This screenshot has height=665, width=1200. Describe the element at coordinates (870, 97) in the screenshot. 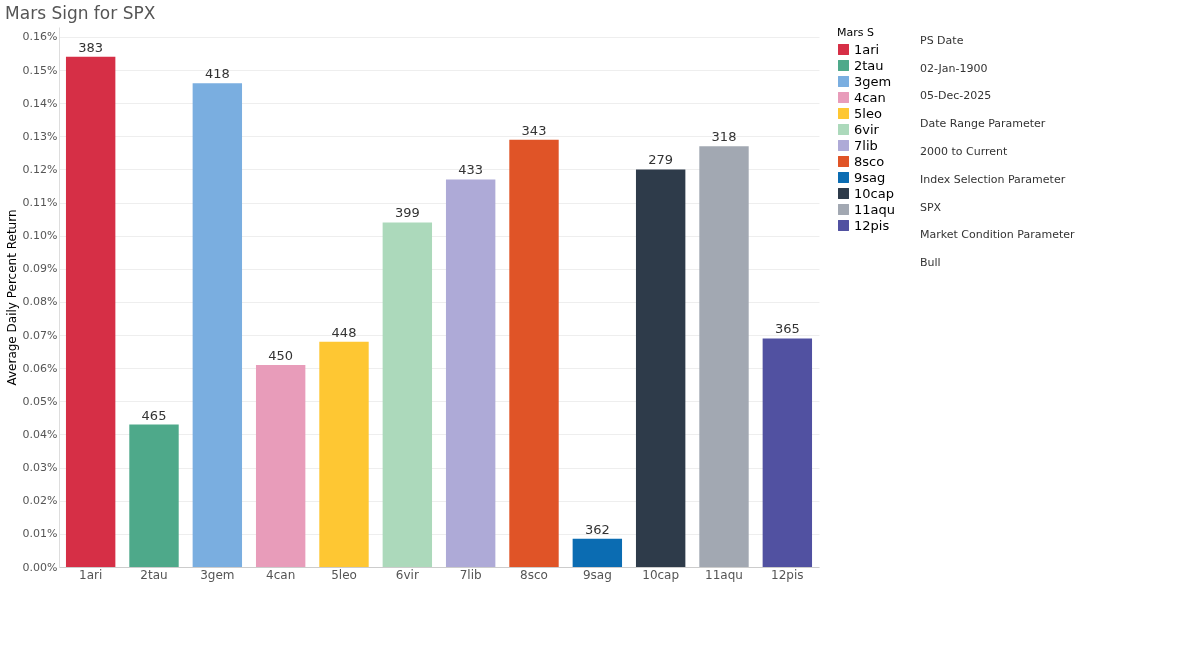

I see `legend-label: 4can` at that location.